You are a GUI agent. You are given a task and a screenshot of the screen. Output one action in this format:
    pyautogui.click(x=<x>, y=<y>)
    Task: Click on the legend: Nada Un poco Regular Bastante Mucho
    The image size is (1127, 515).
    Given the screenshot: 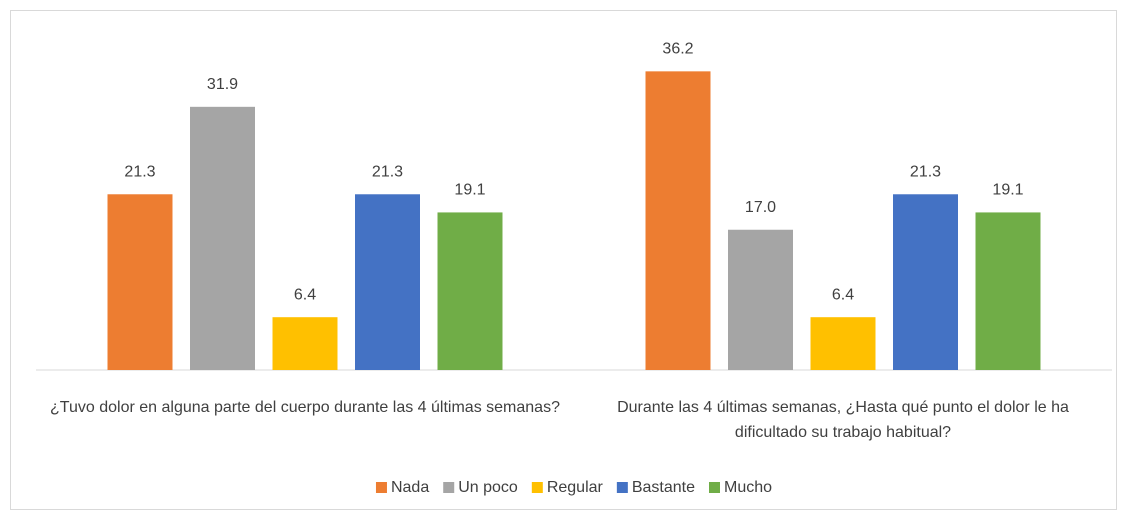 What is the action you would take?
    pyautogui.click(x=573, y=487)
    